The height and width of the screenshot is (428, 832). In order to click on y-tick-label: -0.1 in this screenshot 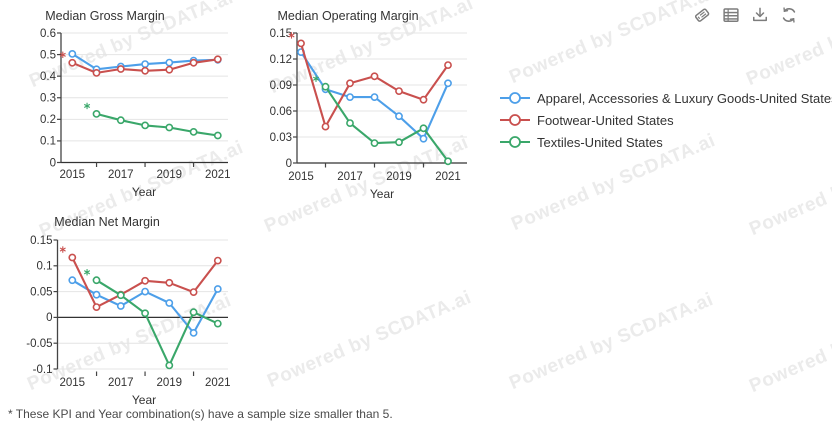, I will do `click(43, 370)`.